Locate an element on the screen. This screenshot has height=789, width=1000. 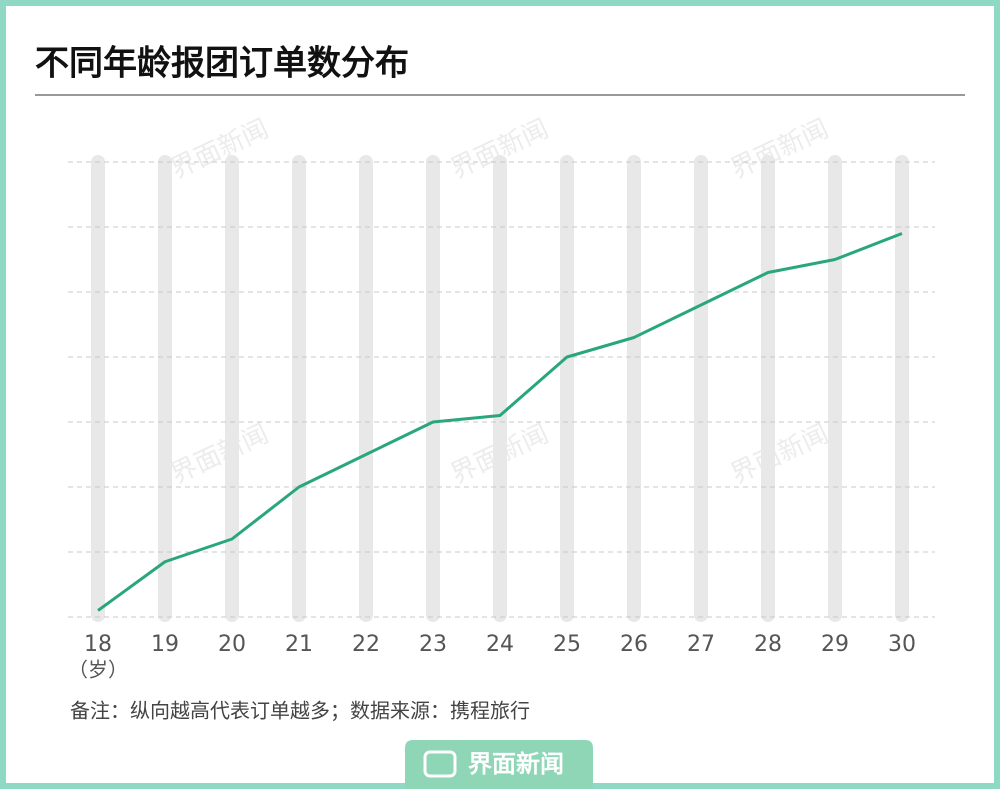
x-tick-label: 26 is located at coordinates (634, 644).